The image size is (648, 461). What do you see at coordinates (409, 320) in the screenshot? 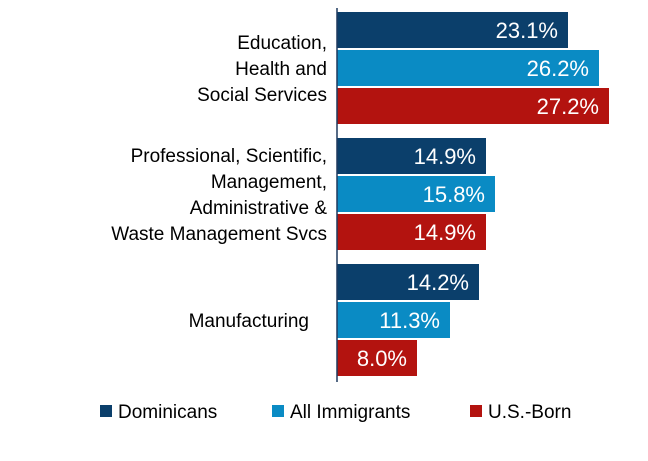
I see `bar-data-label: 11.3%` at bounding box center [409, 320].